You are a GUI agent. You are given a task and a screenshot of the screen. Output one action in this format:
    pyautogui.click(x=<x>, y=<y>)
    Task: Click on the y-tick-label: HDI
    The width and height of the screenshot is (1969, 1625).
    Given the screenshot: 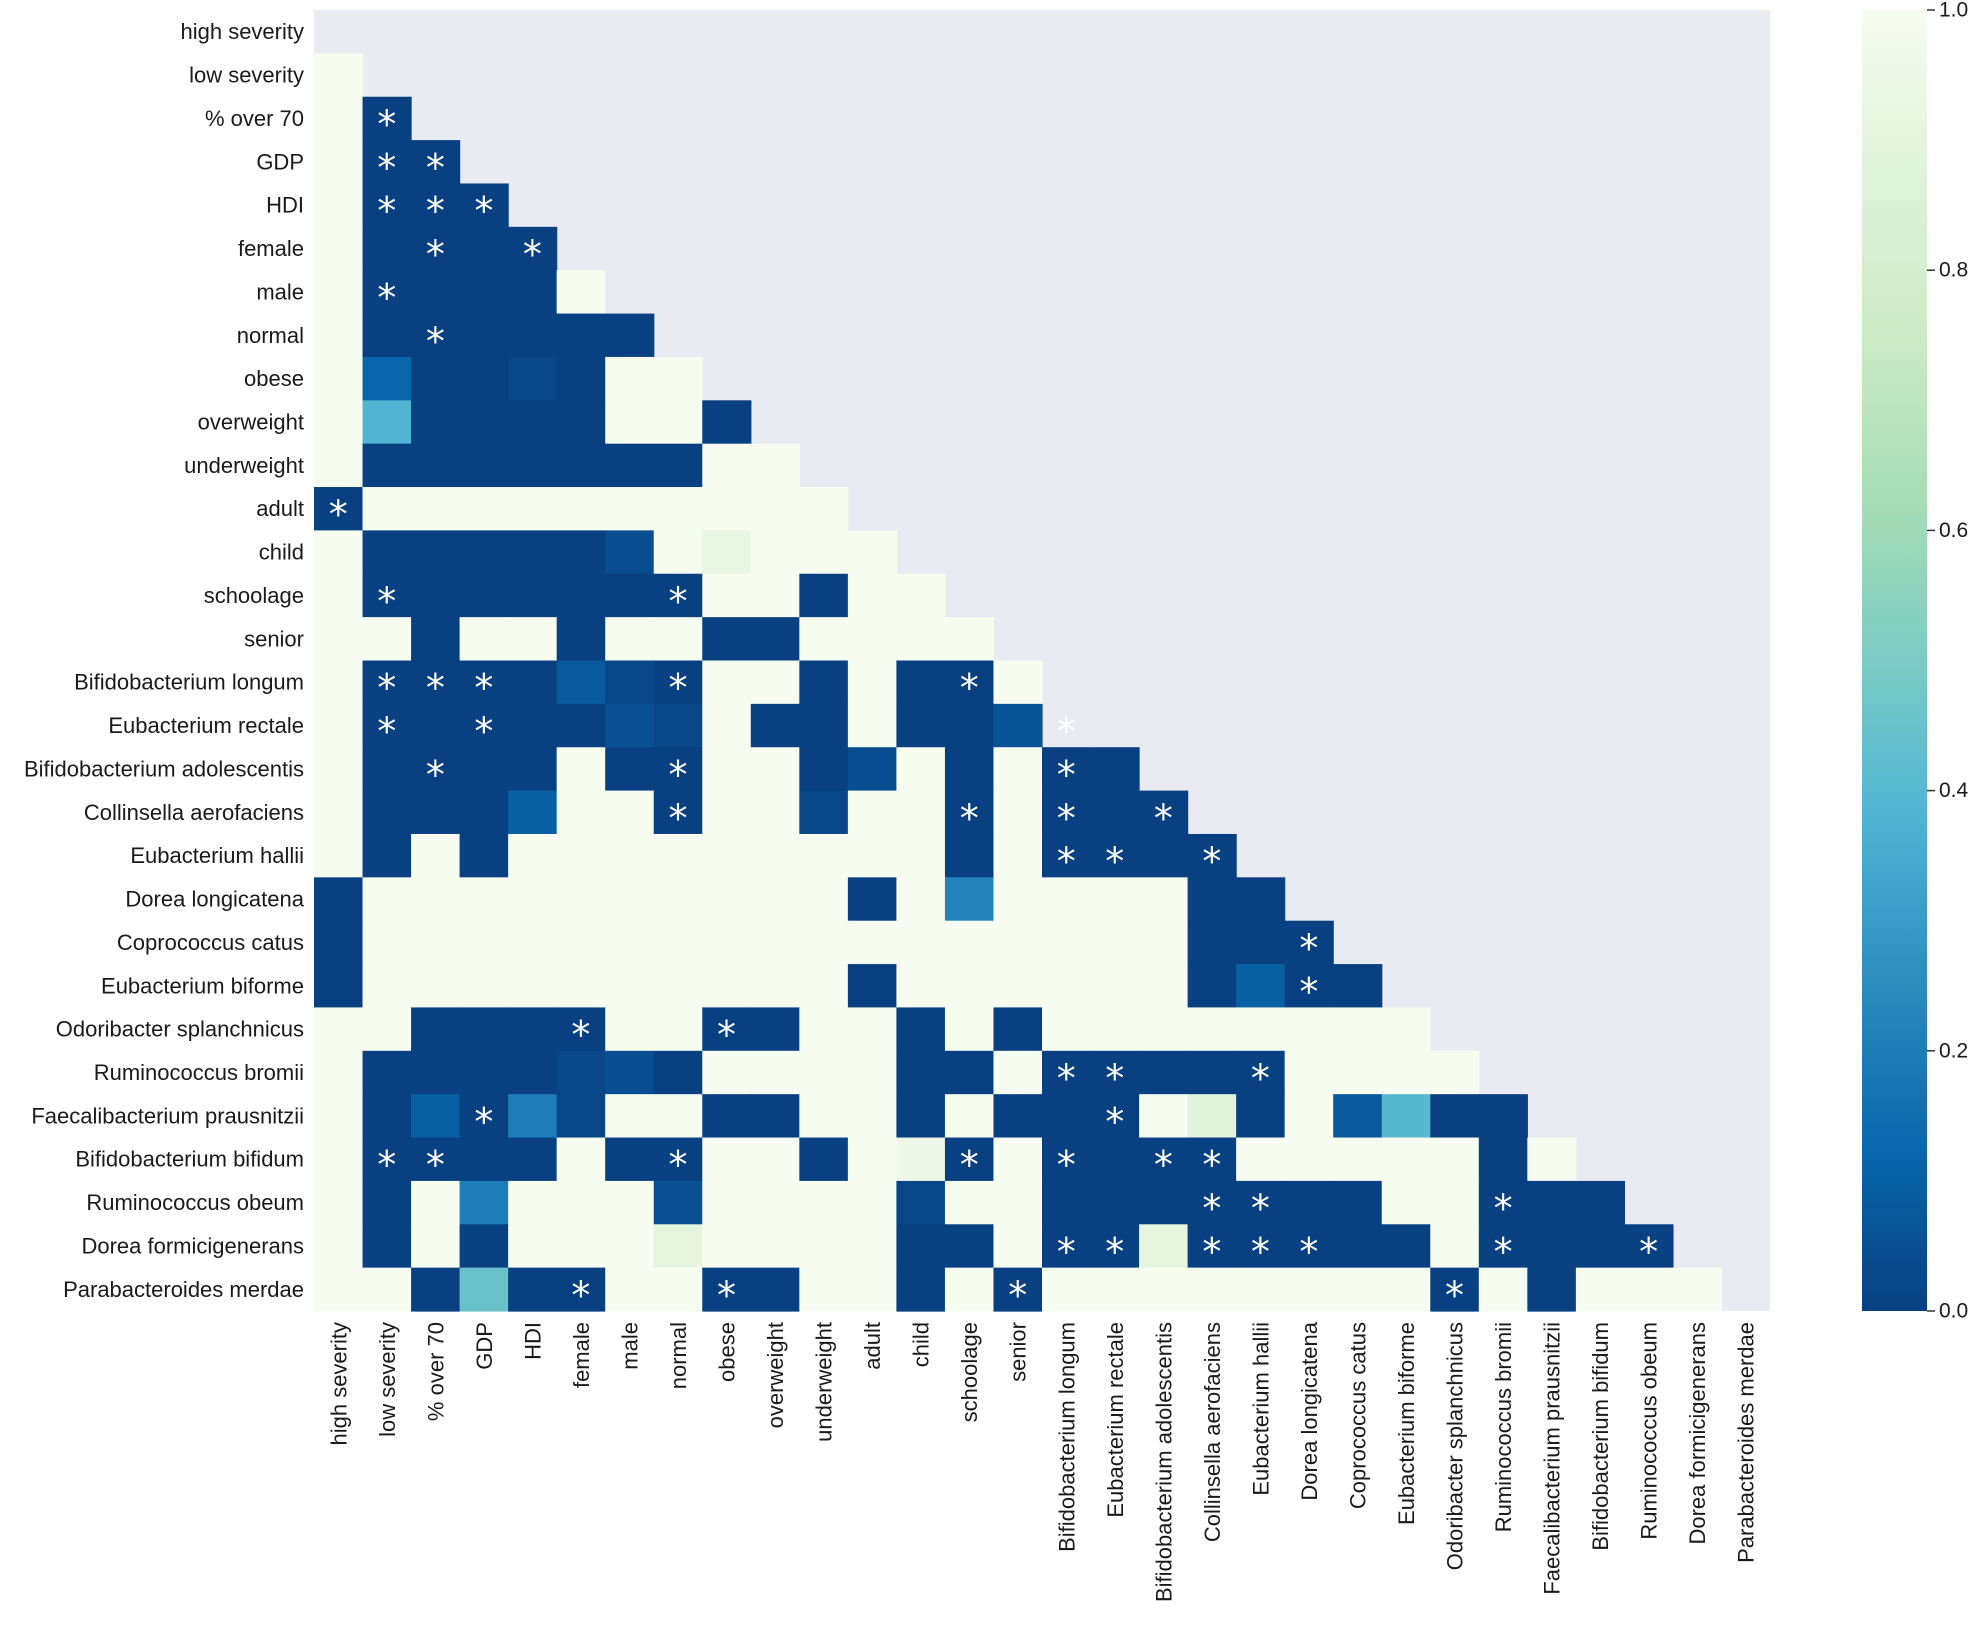 What is the action you would take?
    pyautogui.click(x=285, y=205)
    